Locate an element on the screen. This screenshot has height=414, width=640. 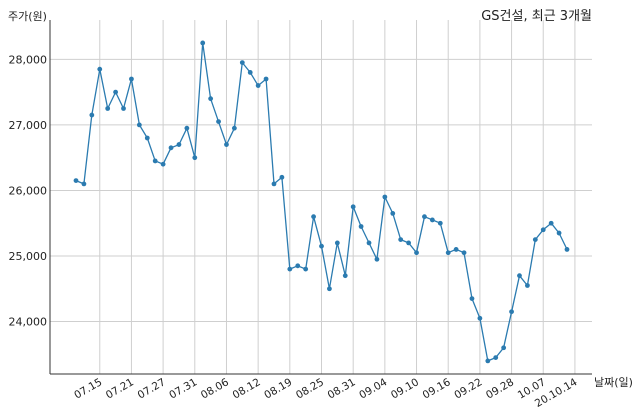
x-tick-label: 08.31 is located at coordinates (342, 388).